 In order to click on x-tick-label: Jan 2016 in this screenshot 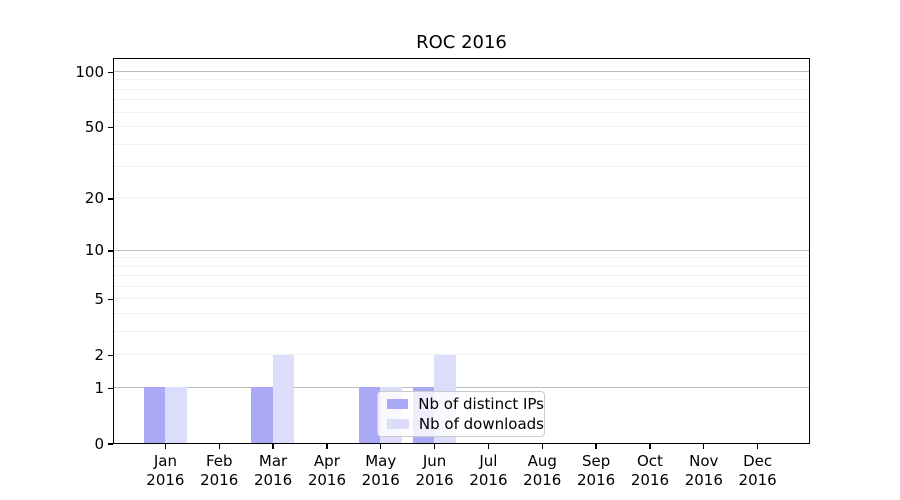, I will do `click(165, 470)`.